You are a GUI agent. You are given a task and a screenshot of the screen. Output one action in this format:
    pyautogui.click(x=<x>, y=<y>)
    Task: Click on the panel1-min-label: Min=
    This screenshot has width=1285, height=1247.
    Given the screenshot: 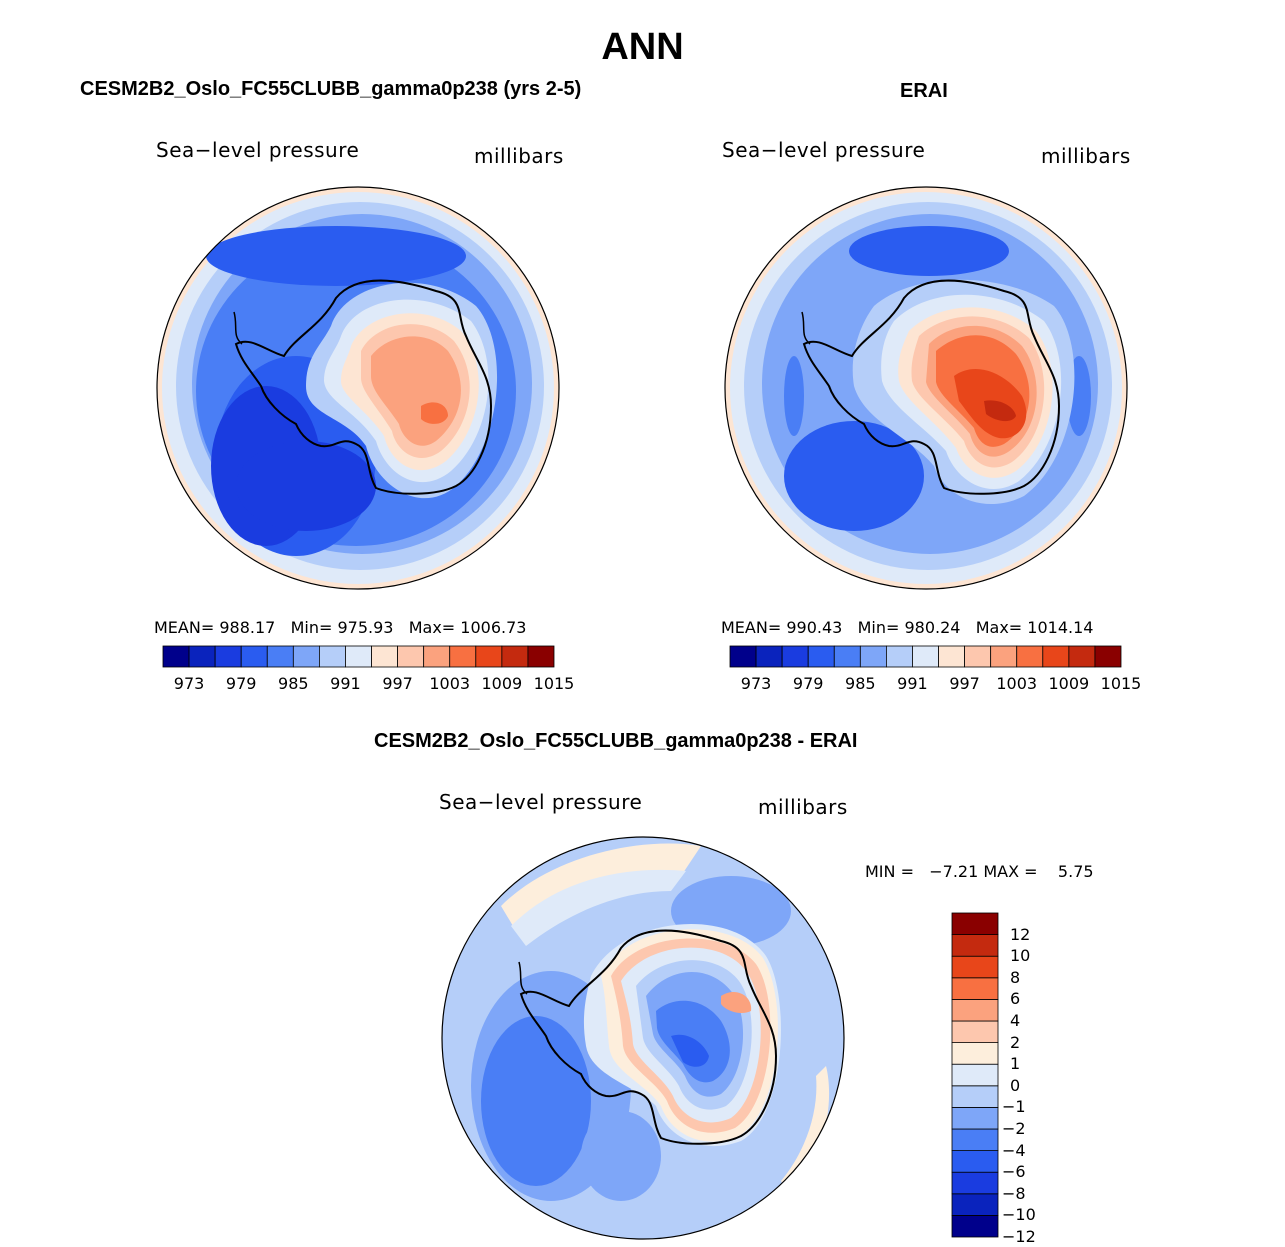 What is the action you would take?
    pyautogui.click(x=311, y=627)
    